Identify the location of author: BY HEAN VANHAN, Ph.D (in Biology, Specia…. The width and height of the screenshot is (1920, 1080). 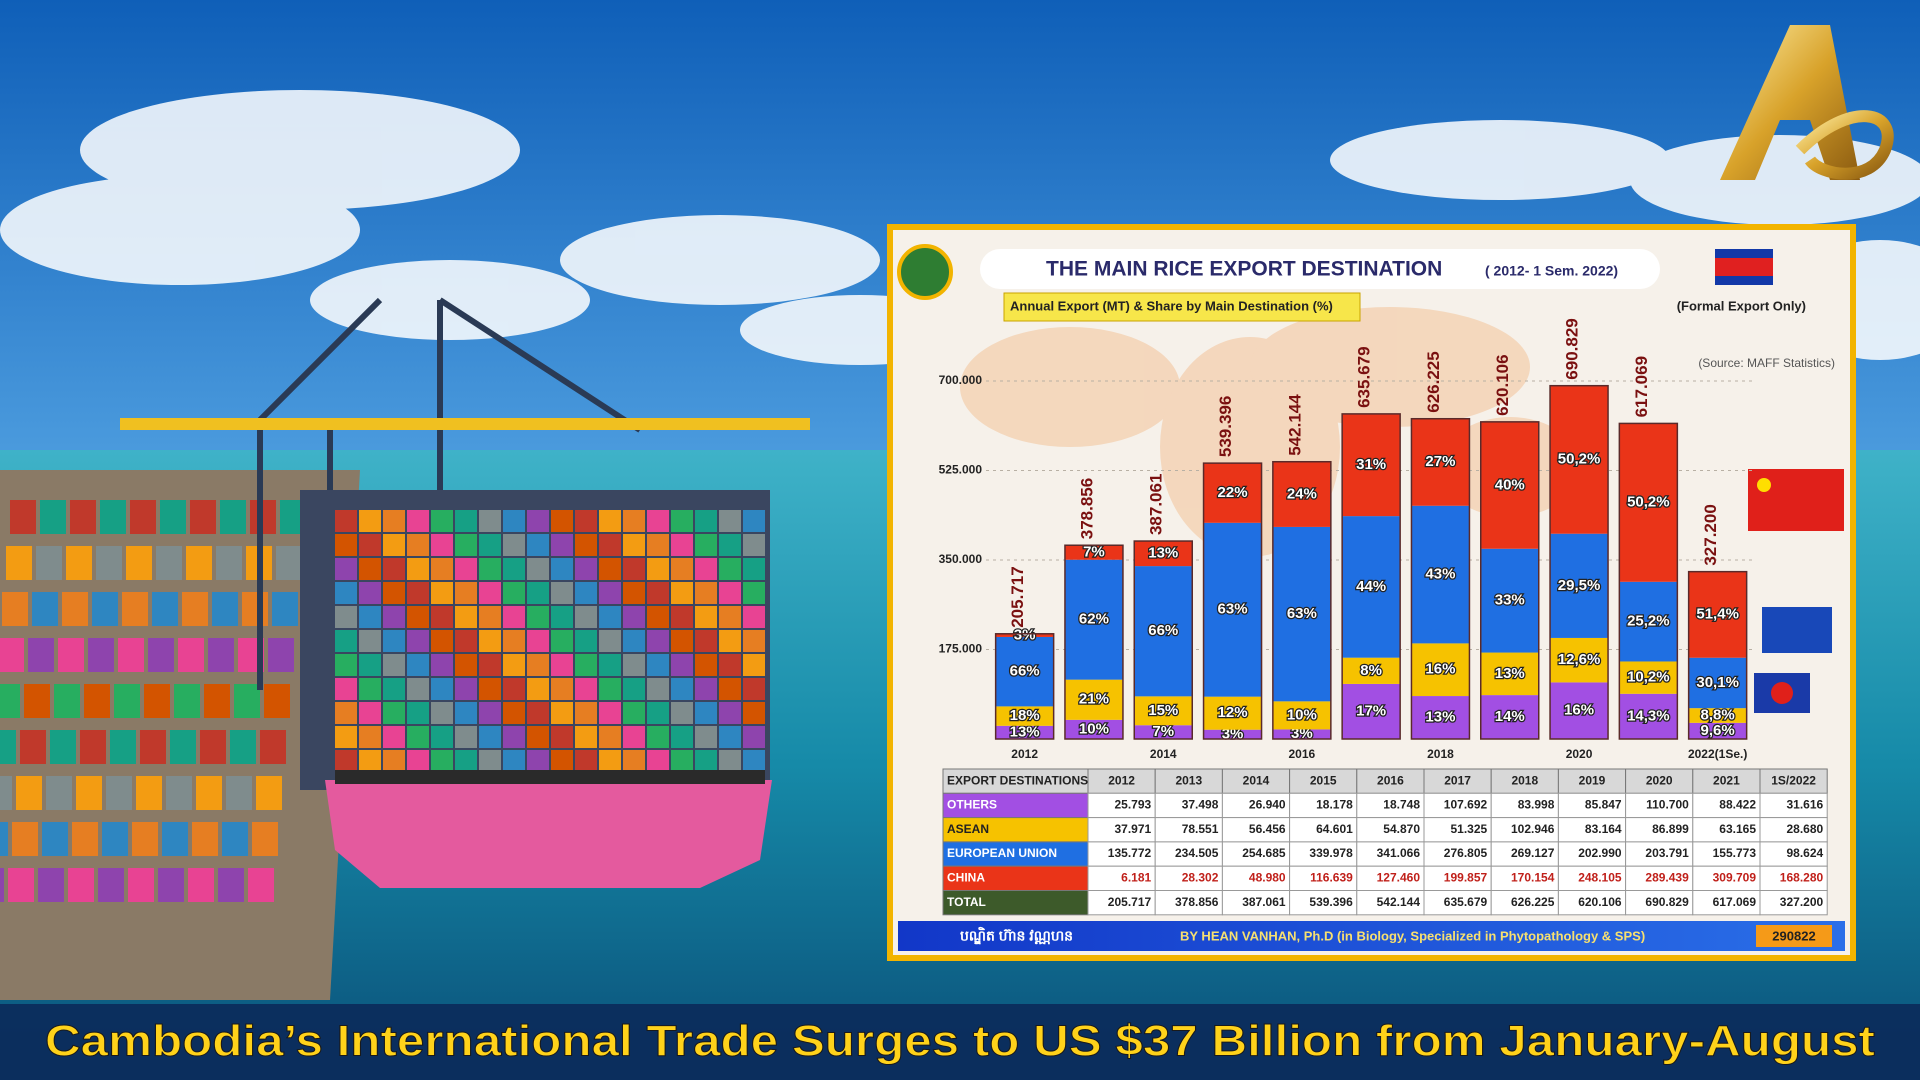
(1412, 935).